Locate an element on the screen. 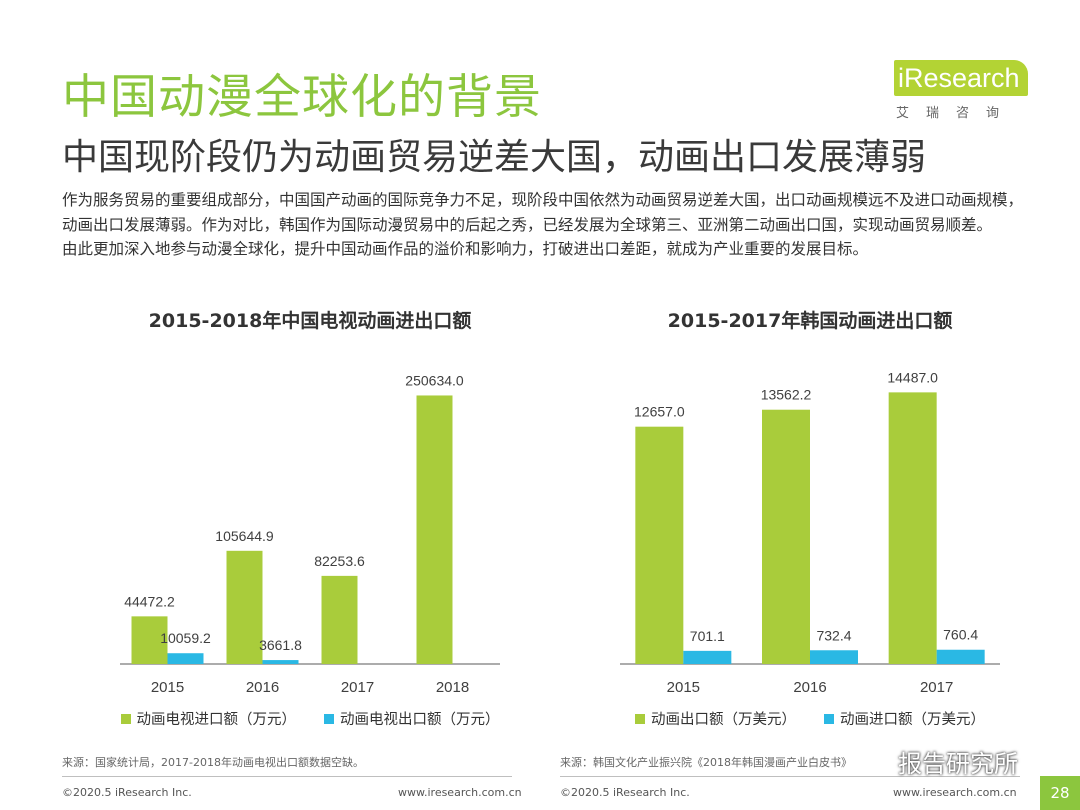 The width and height of the screenshot is (1080, 810). watermark: 报告研究所 is located at coordinates (940, 761).